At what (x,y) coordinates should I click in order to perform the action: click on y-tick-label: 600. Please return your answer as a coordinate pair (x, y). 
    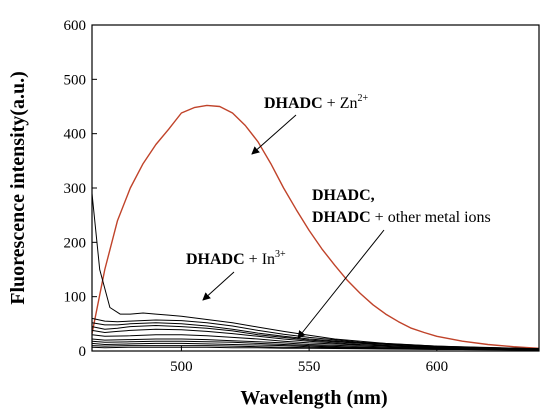
    Looking at the image, I should click on (75, 26).